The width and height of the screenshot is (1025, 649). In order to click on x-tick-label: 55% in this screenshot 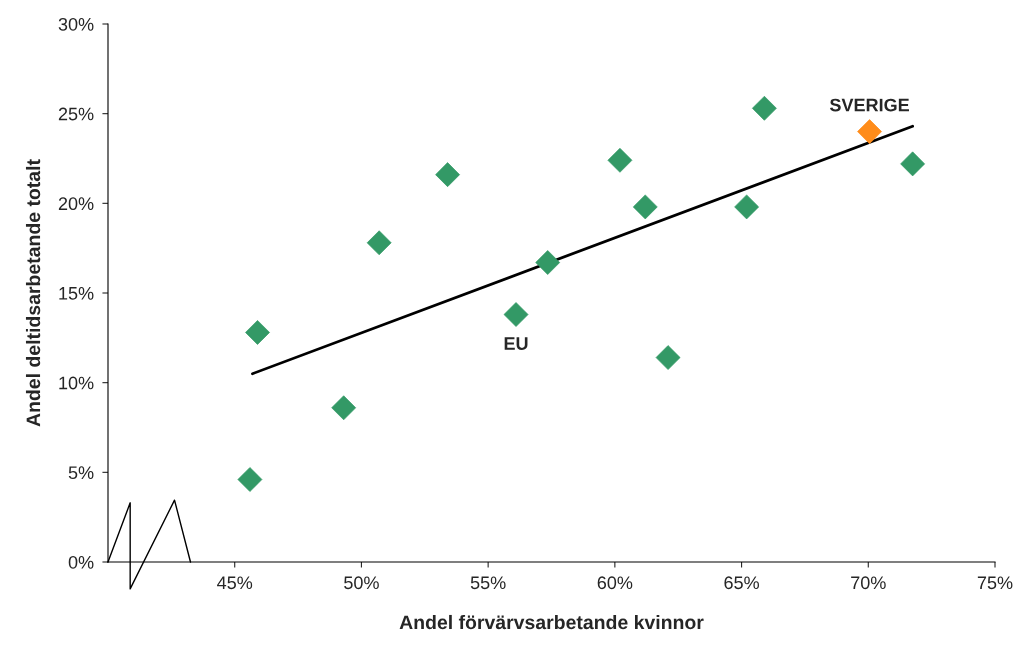, I will do `click(488, 583)`.